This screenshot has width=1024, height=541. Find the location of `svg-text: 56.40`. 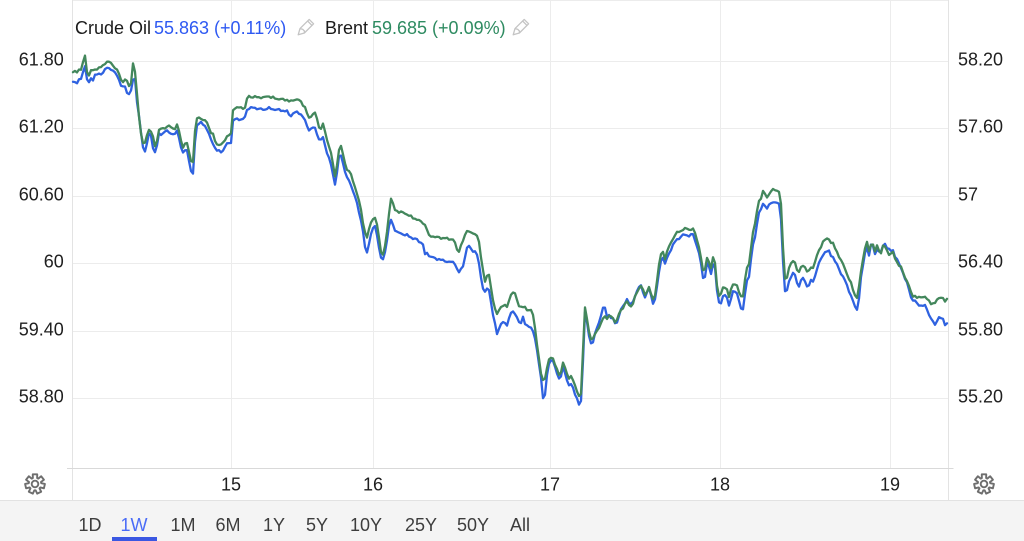

svg-text: 56.40 is located at coordinates (980, 262).